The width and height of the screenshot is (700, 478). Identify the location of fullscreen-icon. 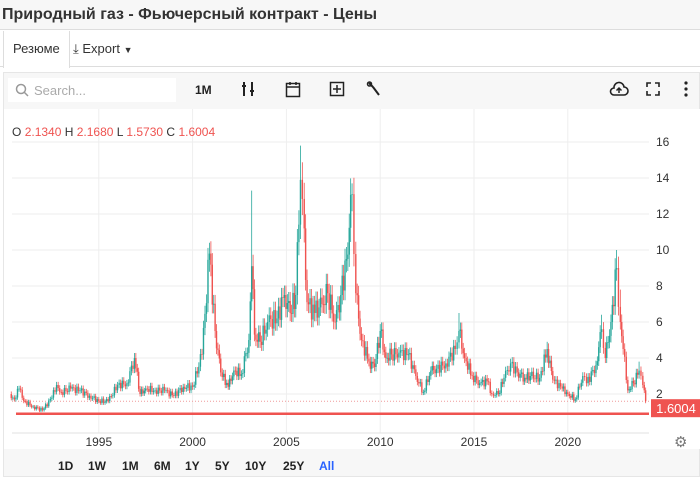
(653, 90).